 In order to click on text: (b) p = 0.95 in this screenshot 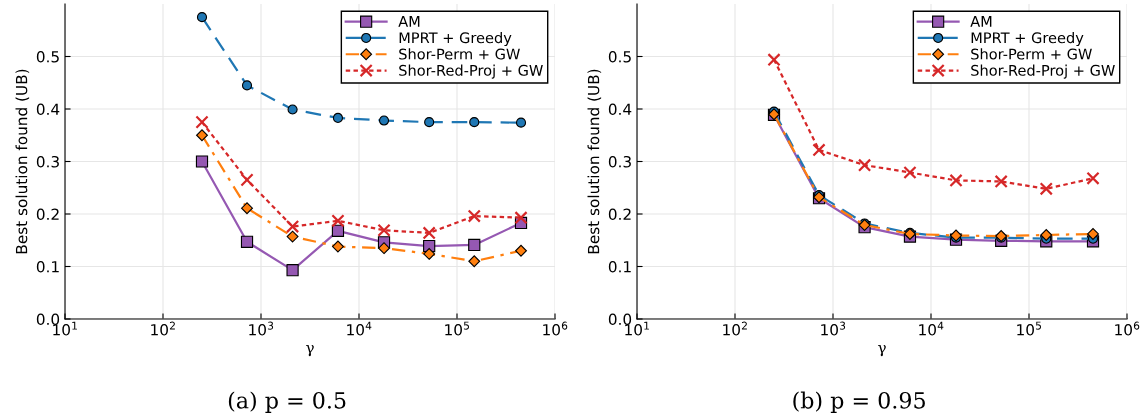, I will do `click(859, 402)`.